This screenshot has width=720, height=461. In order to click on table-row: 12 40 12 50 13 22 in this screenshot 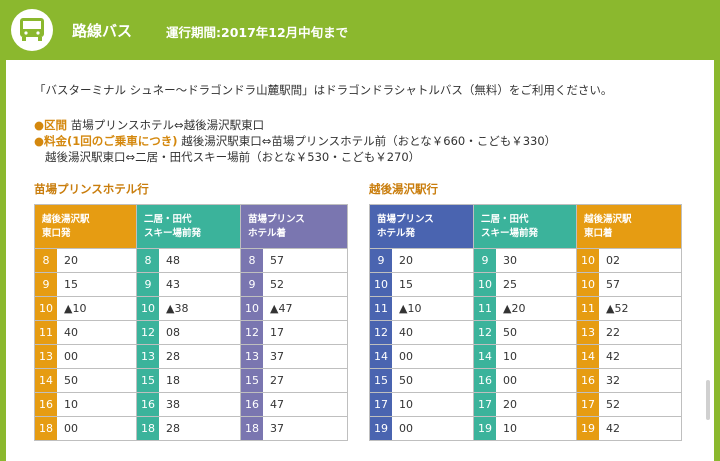, I will do `click(525, 332)`.